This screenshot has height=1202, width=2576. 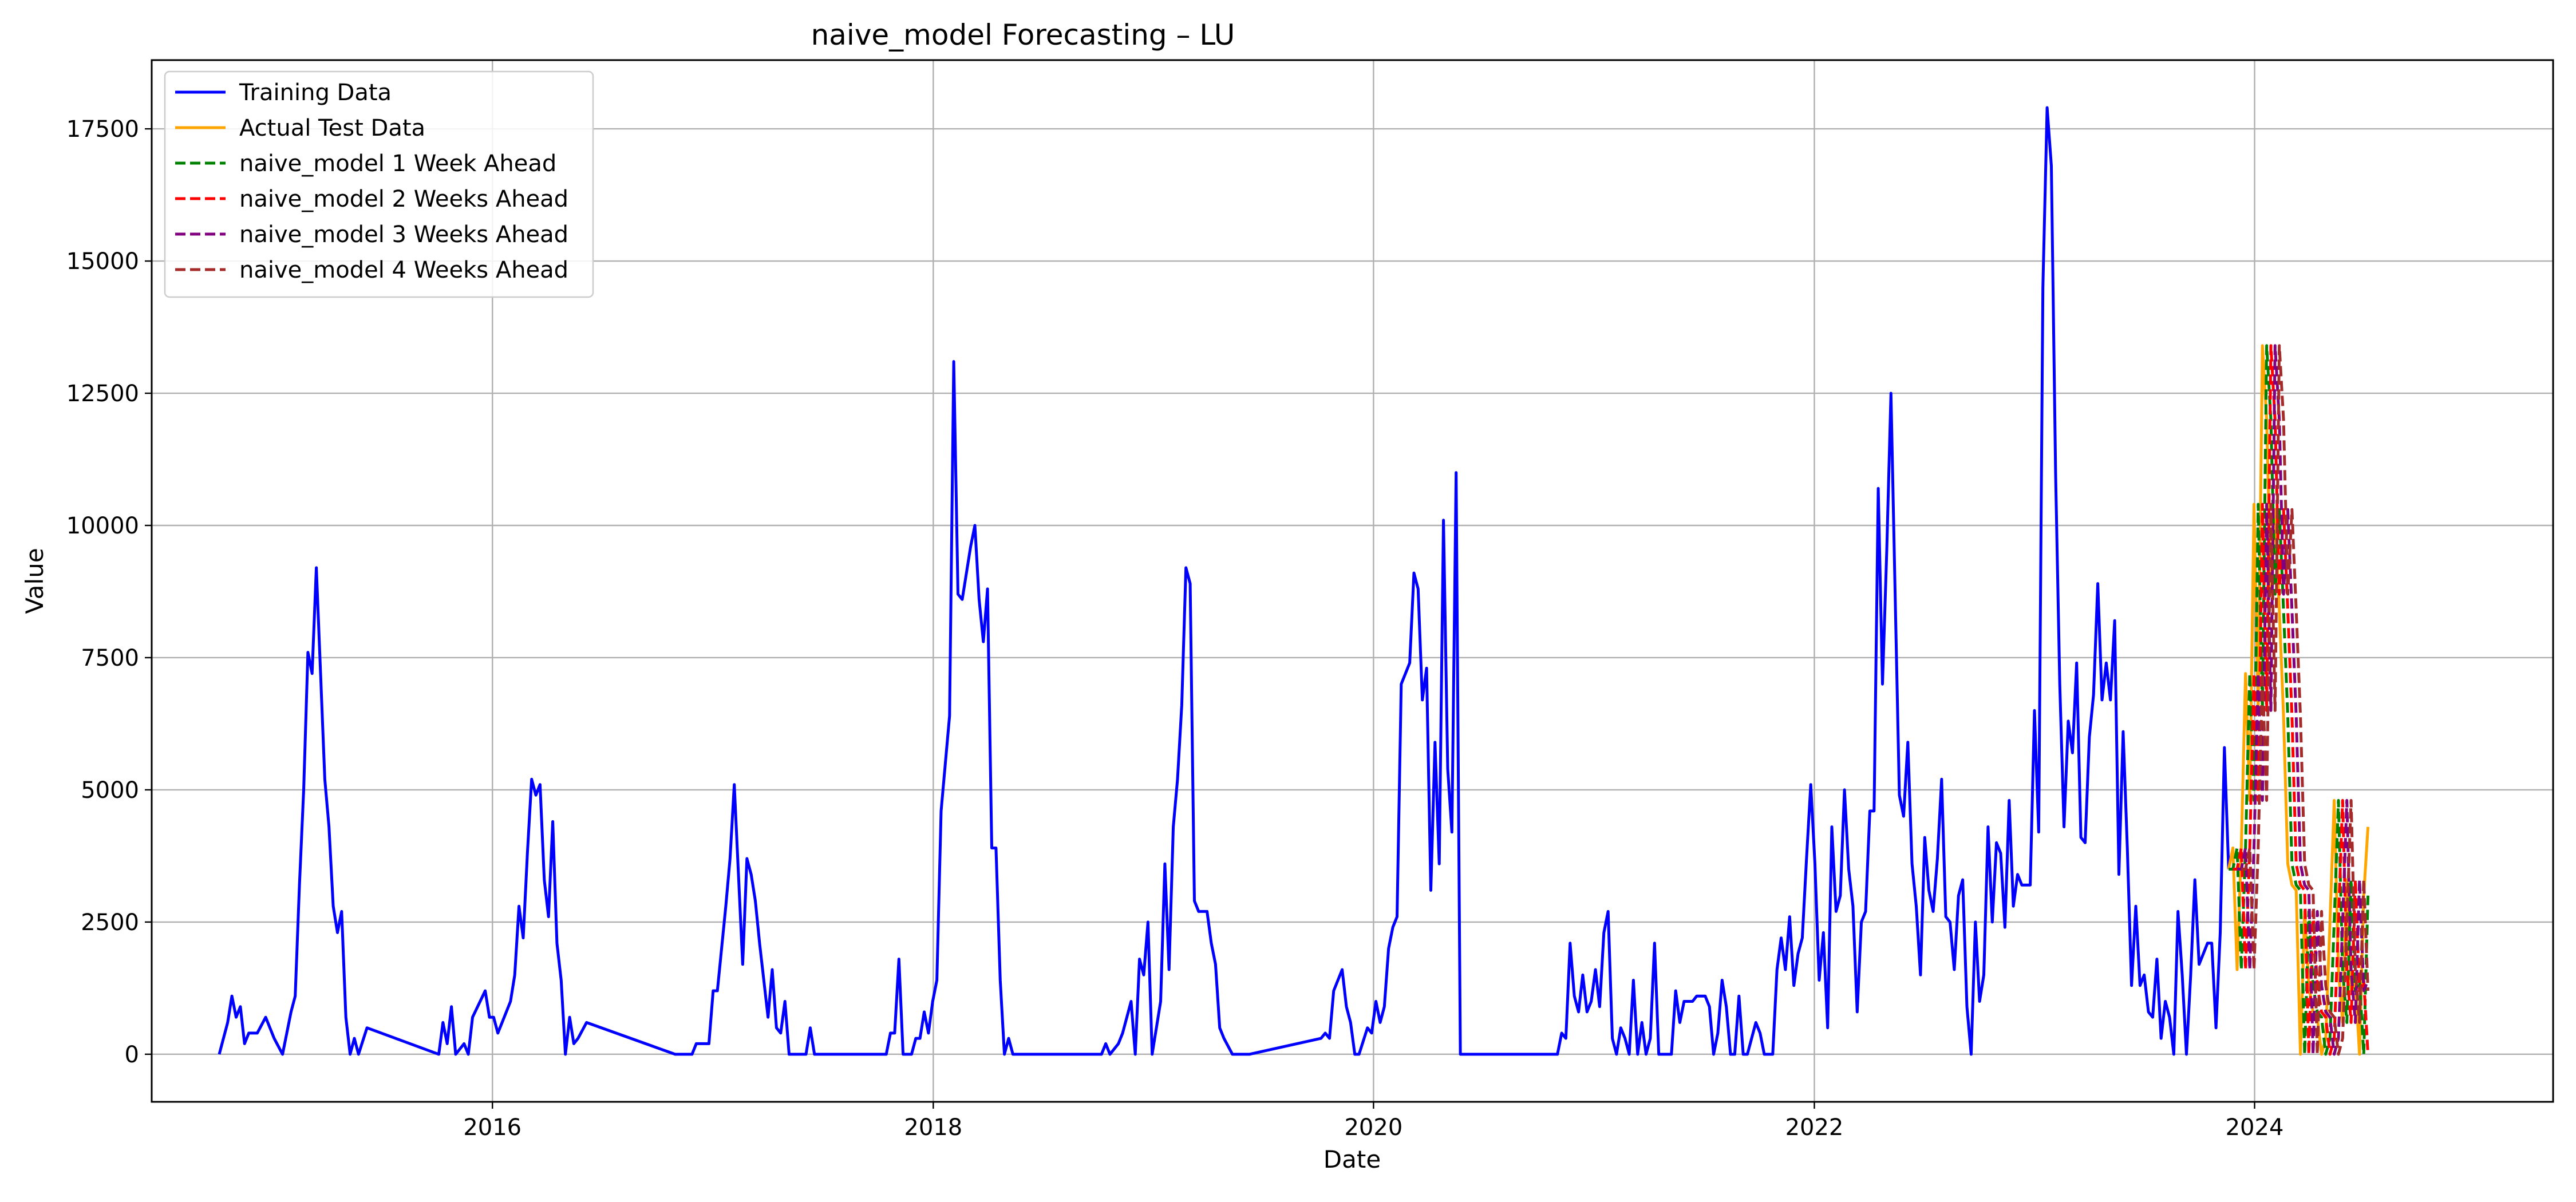 I want to click on x-tick-label: 2024, so click(x=2255, y=1127).